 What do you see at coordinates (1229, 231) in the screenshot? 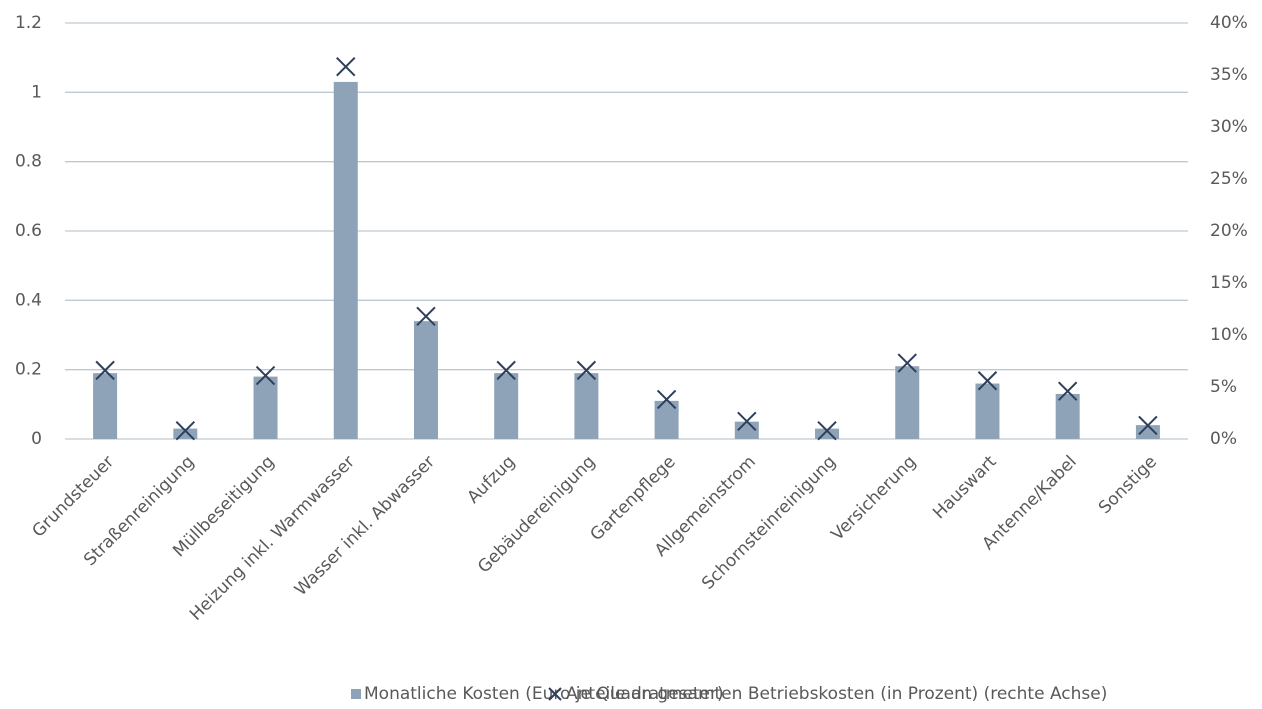
I see `y2-tick-label: 20%` at bounding box center [1229, 231].